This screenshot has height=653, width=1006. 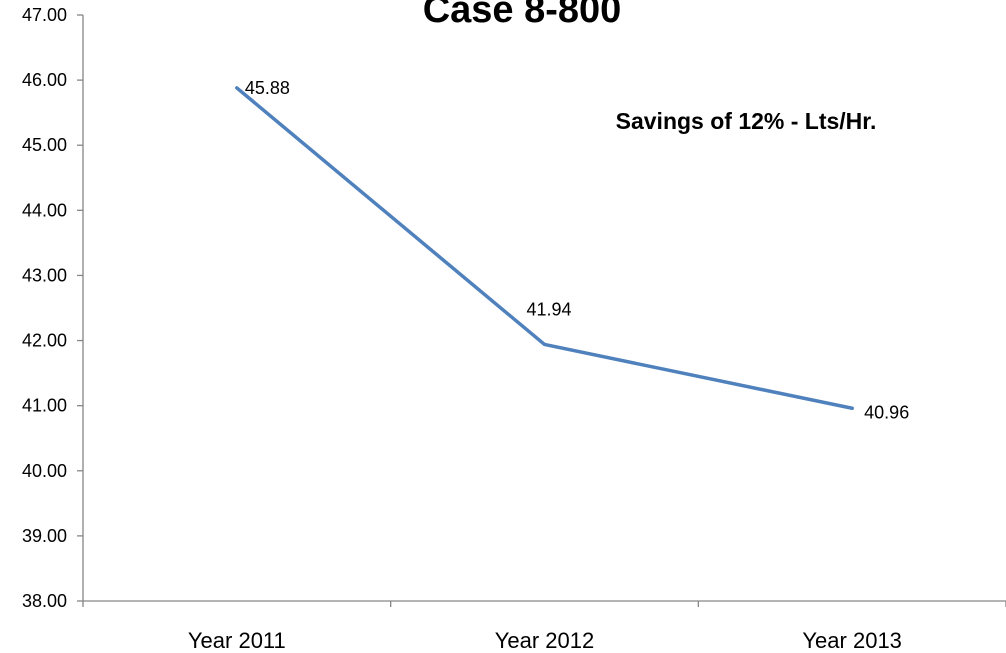 What do you see at coordinates (44, 601) in the screenshot?
I see `y-tick-label: 38.00` at bounding box center [44, 601].